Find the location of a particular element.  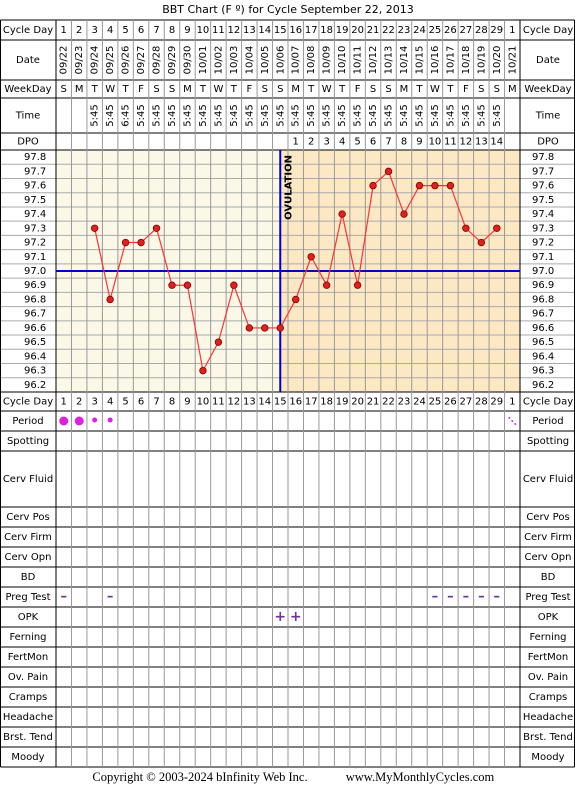

date: 10/18 is located at coordinates (466, 60).